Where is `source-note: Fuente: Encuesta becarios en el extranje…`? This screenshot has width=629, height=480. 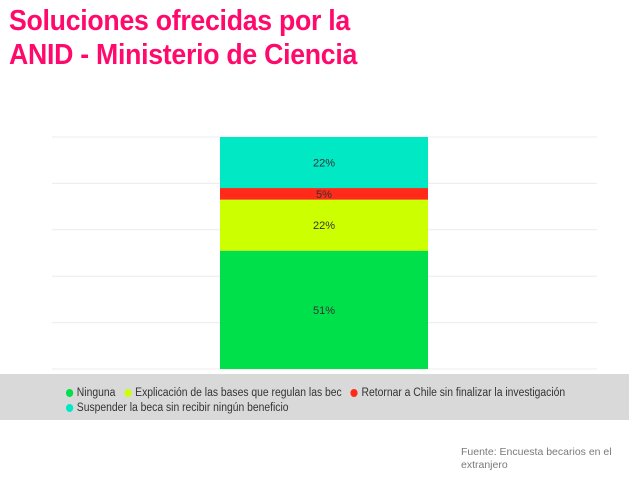 source-note: Fuente: Encuesta becarios en el extranje… is located at coordinates (536, 458).